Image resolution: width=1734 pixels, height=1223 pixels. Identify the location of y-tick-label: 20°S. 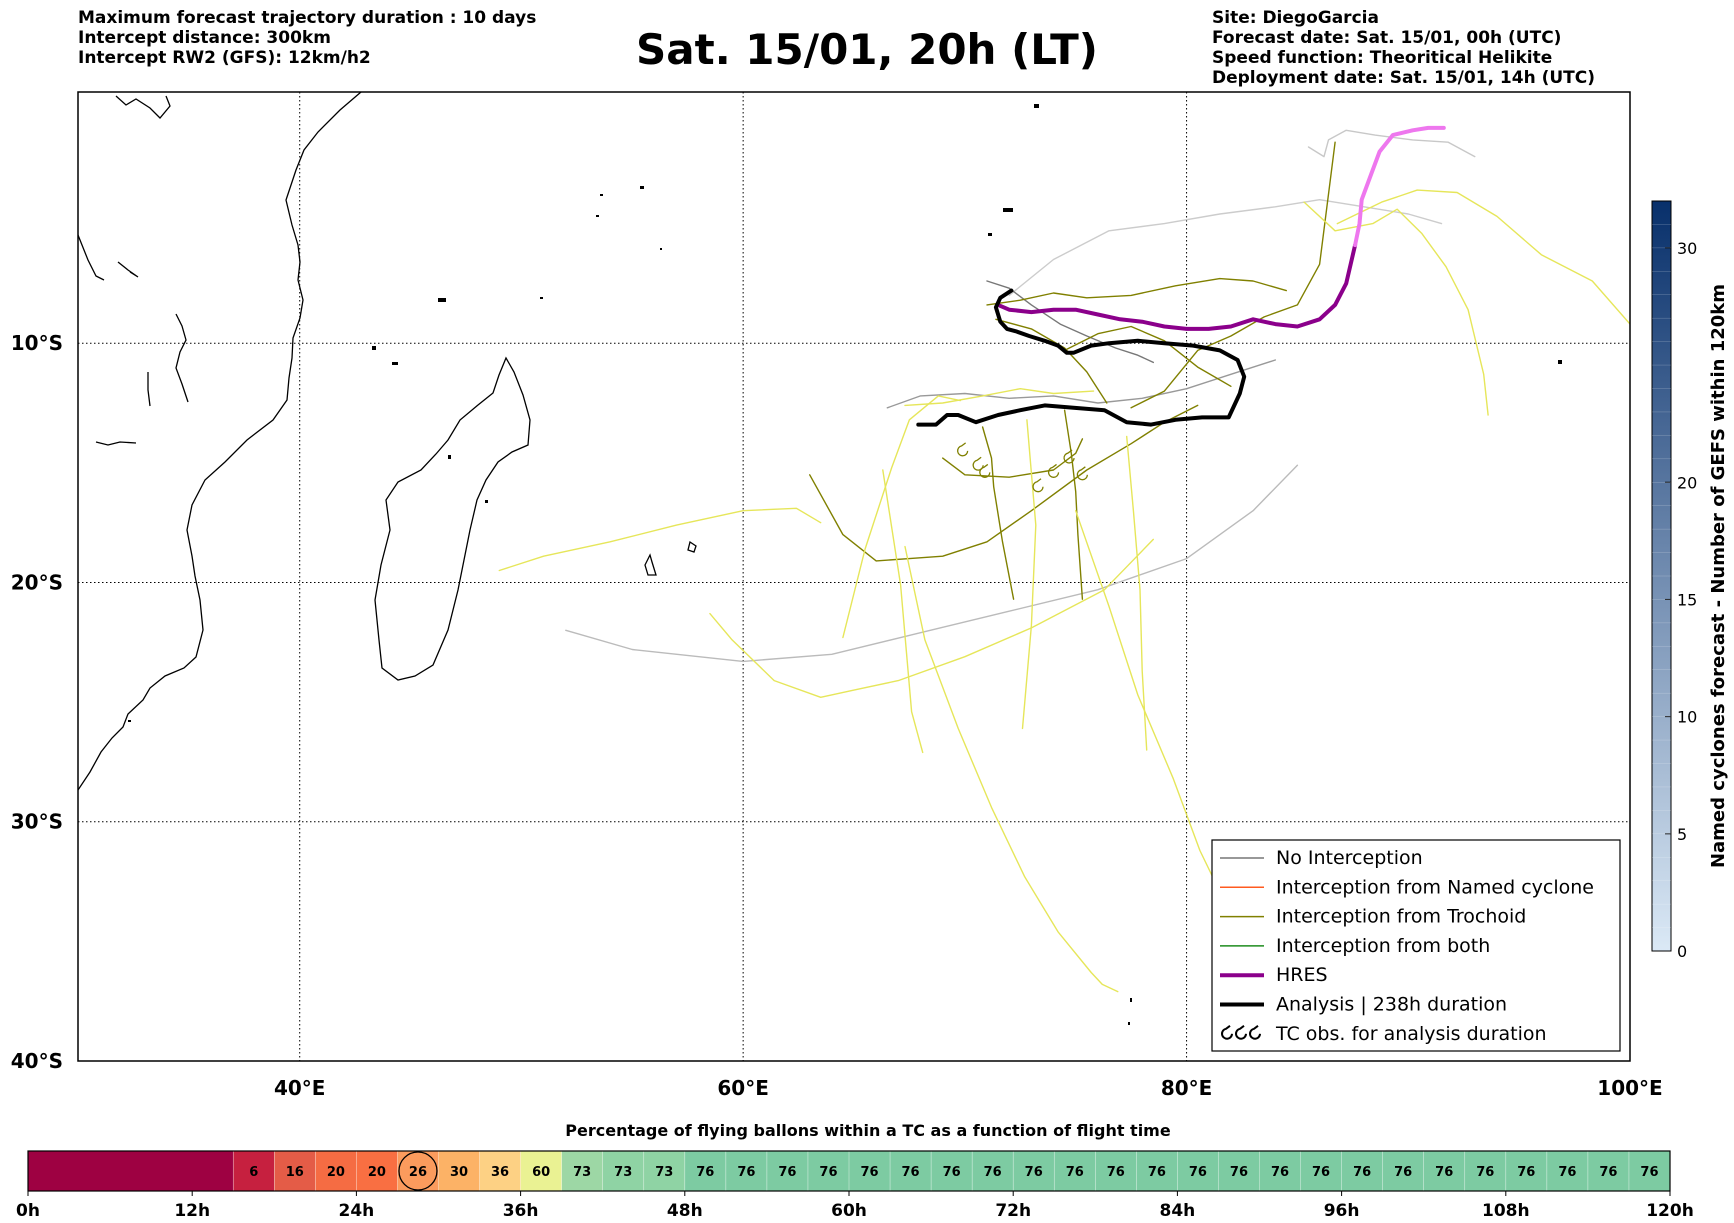
(37, 582).